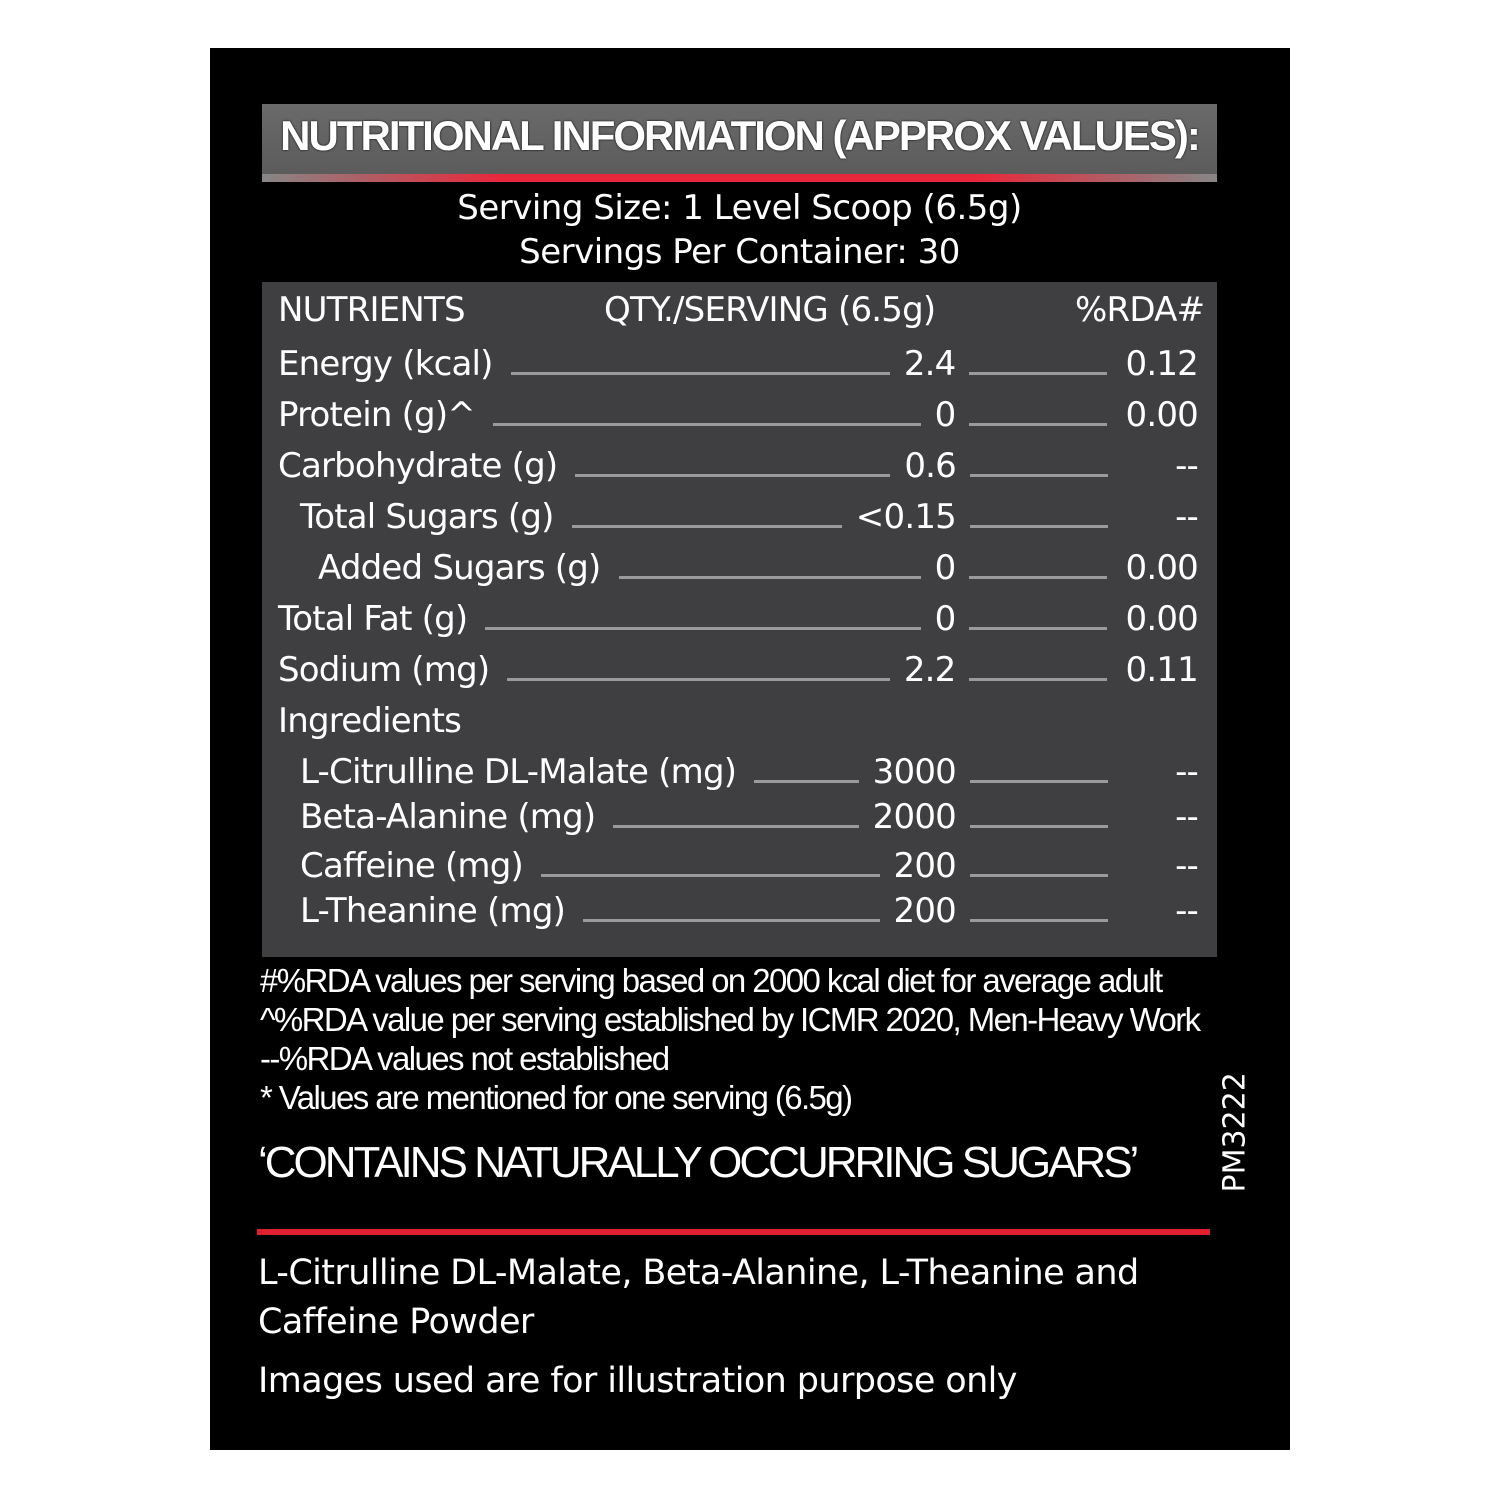 This screenshot has height=1500, width=1500. Describe the element at coordinates (373, 619) in the screenshot. I see `nutrient-name: Total Fat (g)` at that location.